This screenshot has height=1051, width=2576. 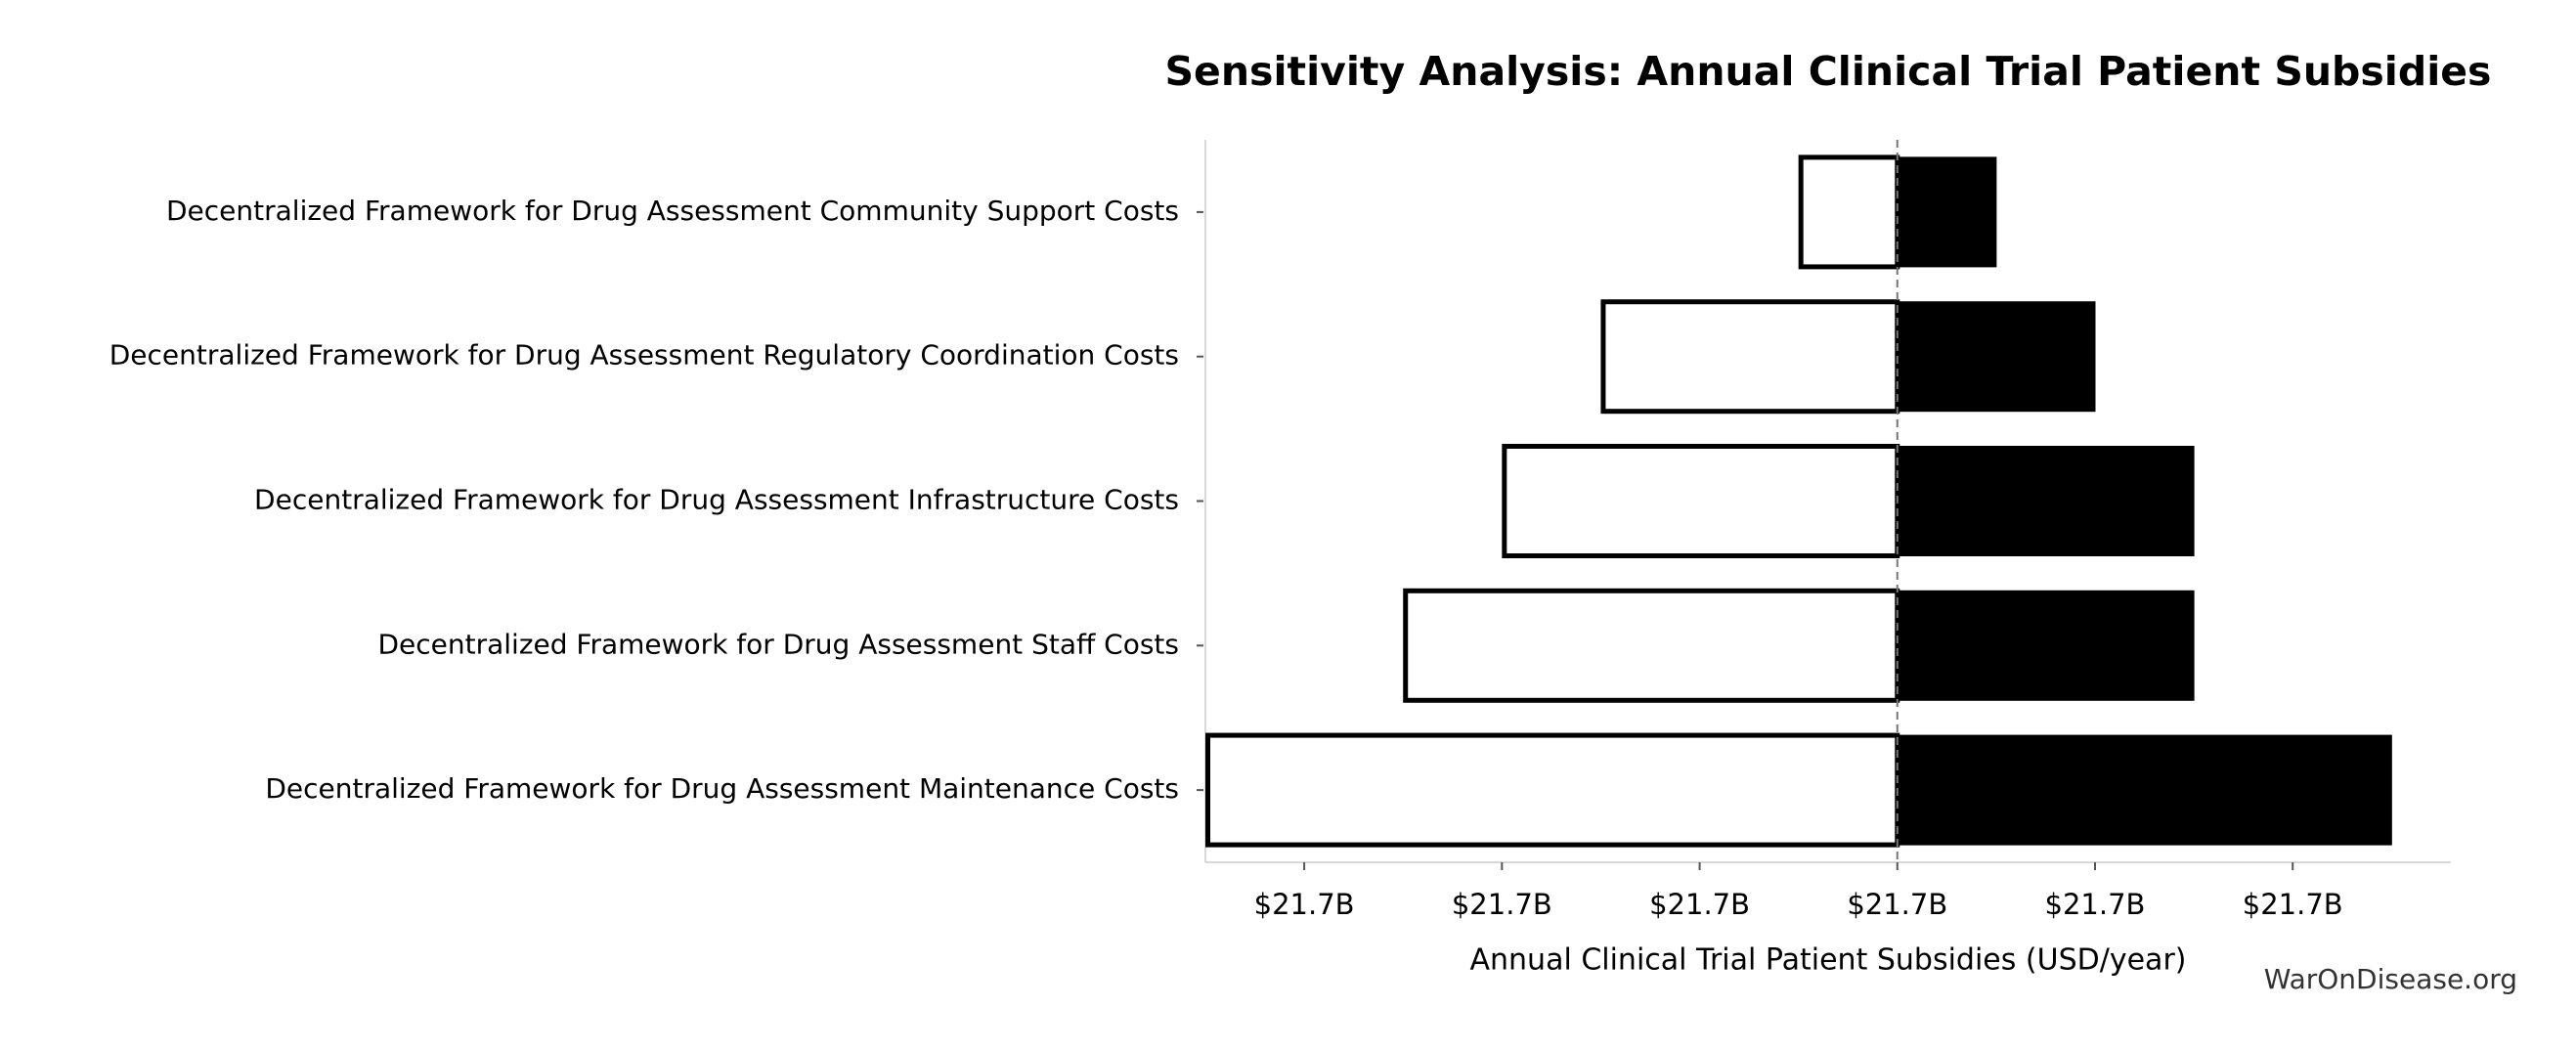 What do you see at coordinates (2390, 979) in the screenshot?
I see `source-note: WarOnDisease.org` at bounding box center [2390, 979].